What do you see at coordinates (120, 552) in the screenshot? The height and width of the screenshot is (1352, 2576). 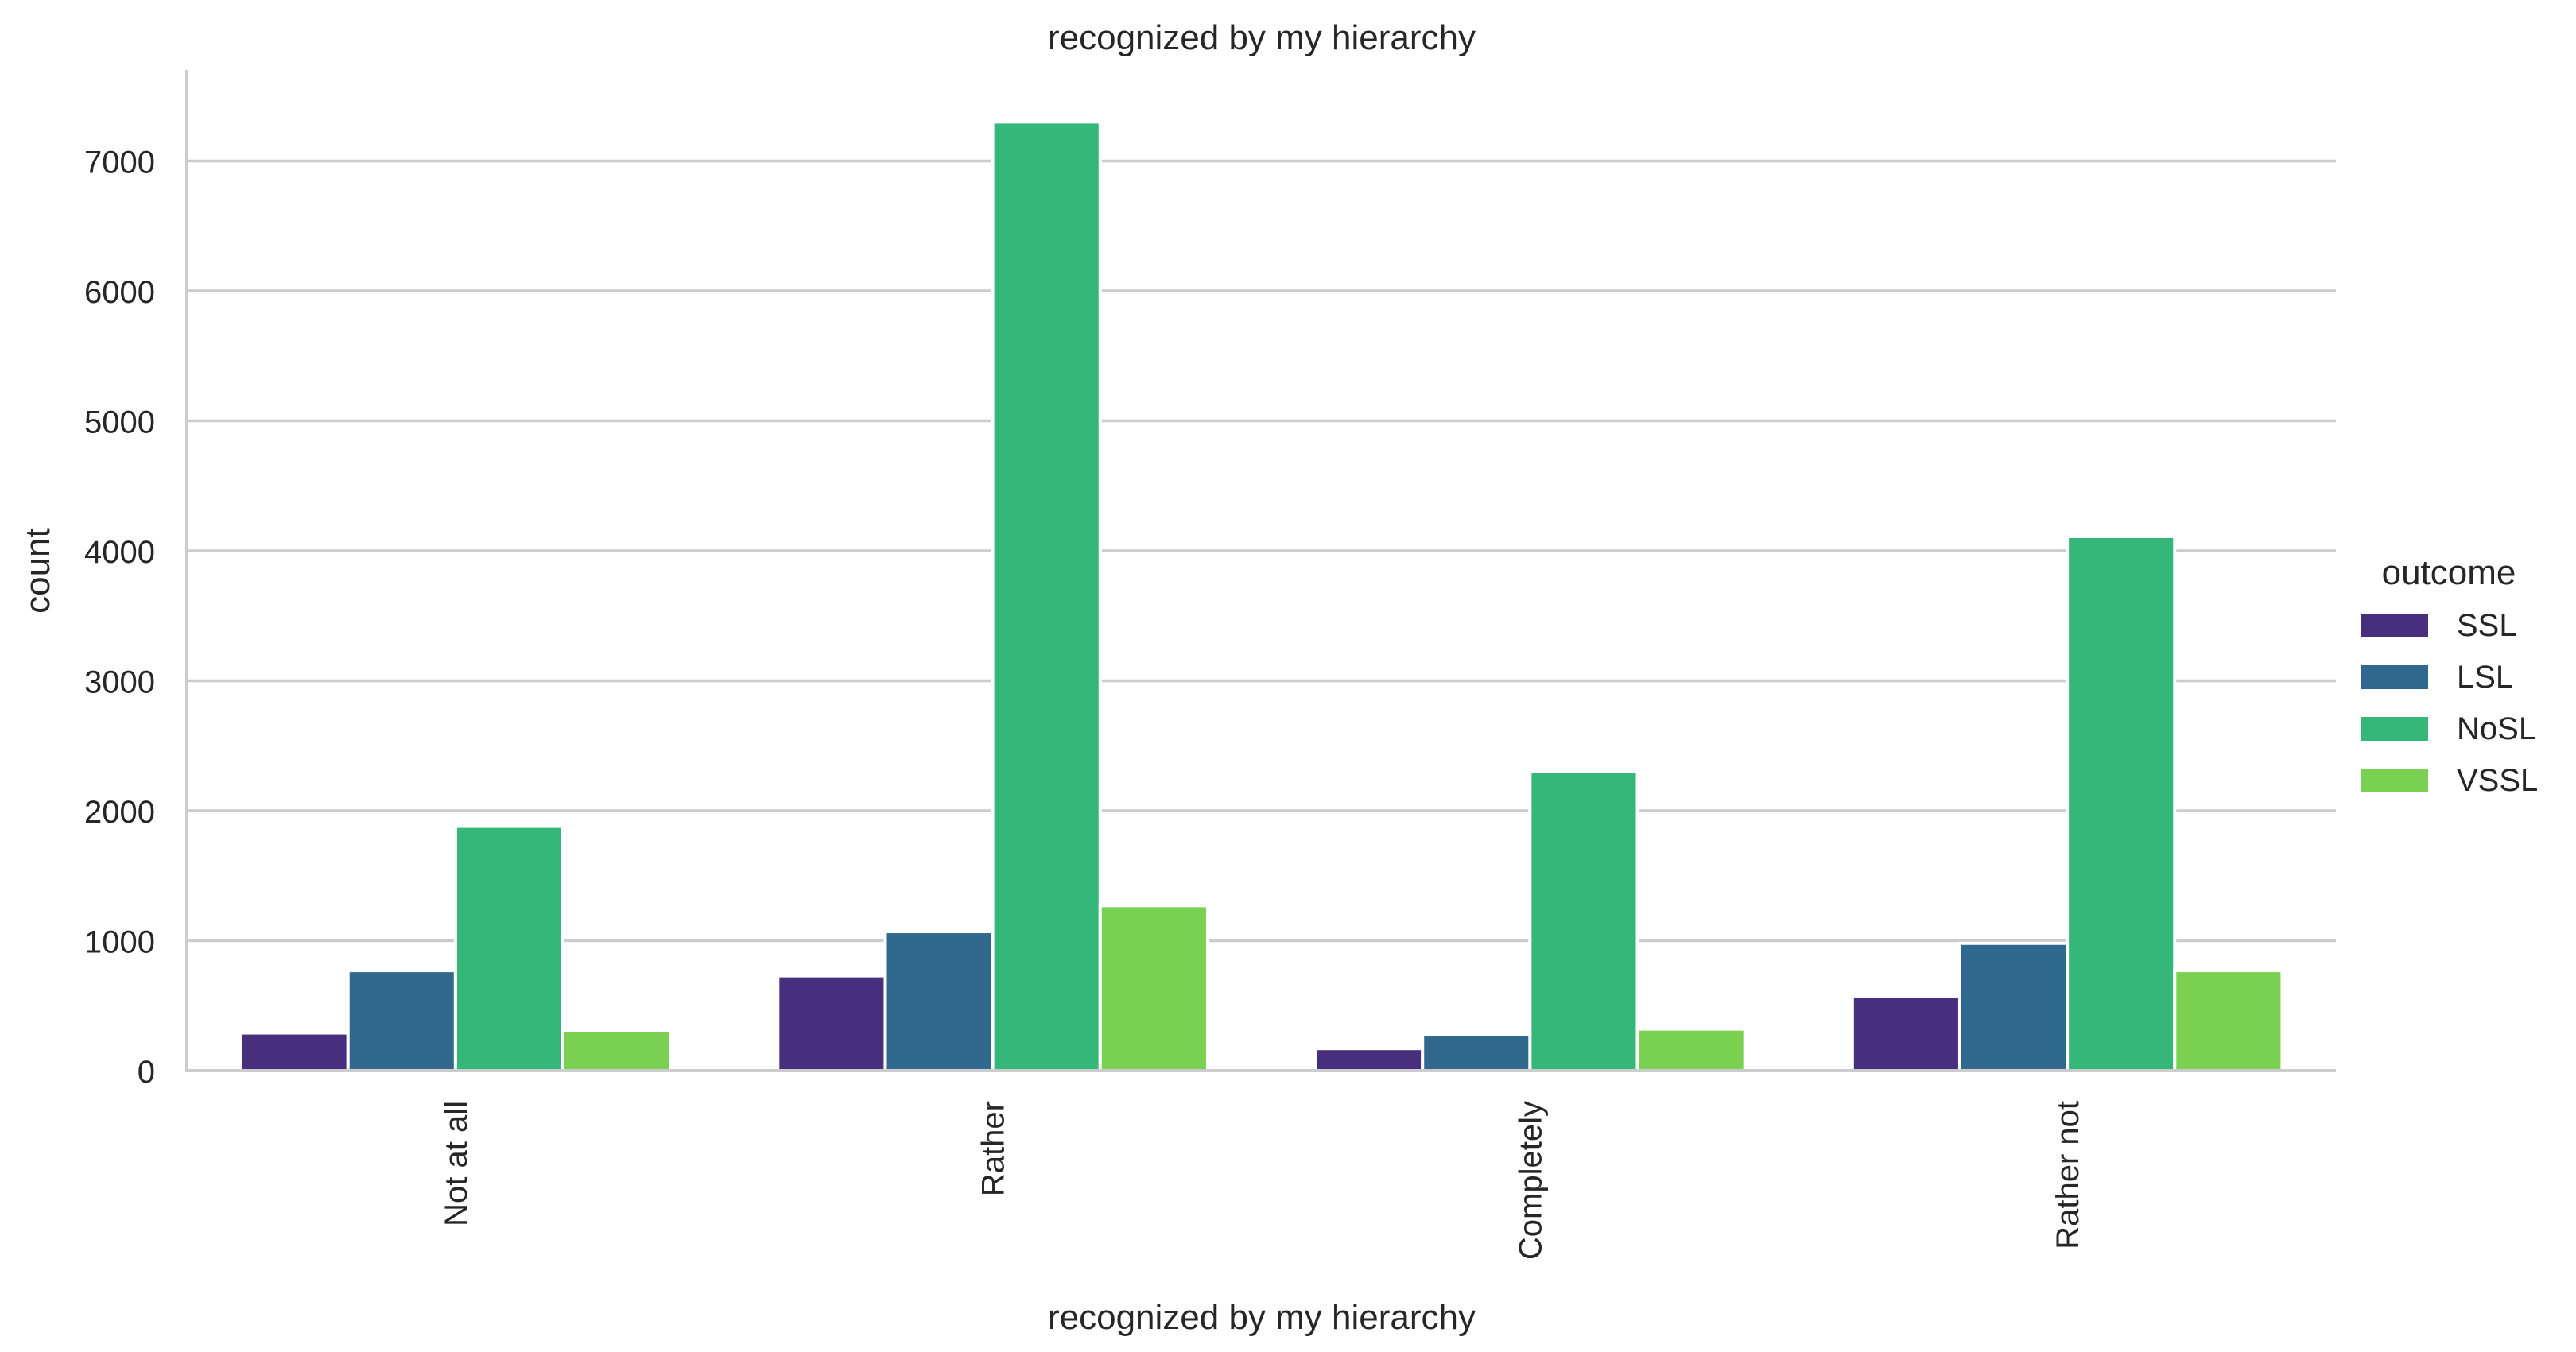 I see `y-tick-label: 4000` at bounding box center [120, 552].